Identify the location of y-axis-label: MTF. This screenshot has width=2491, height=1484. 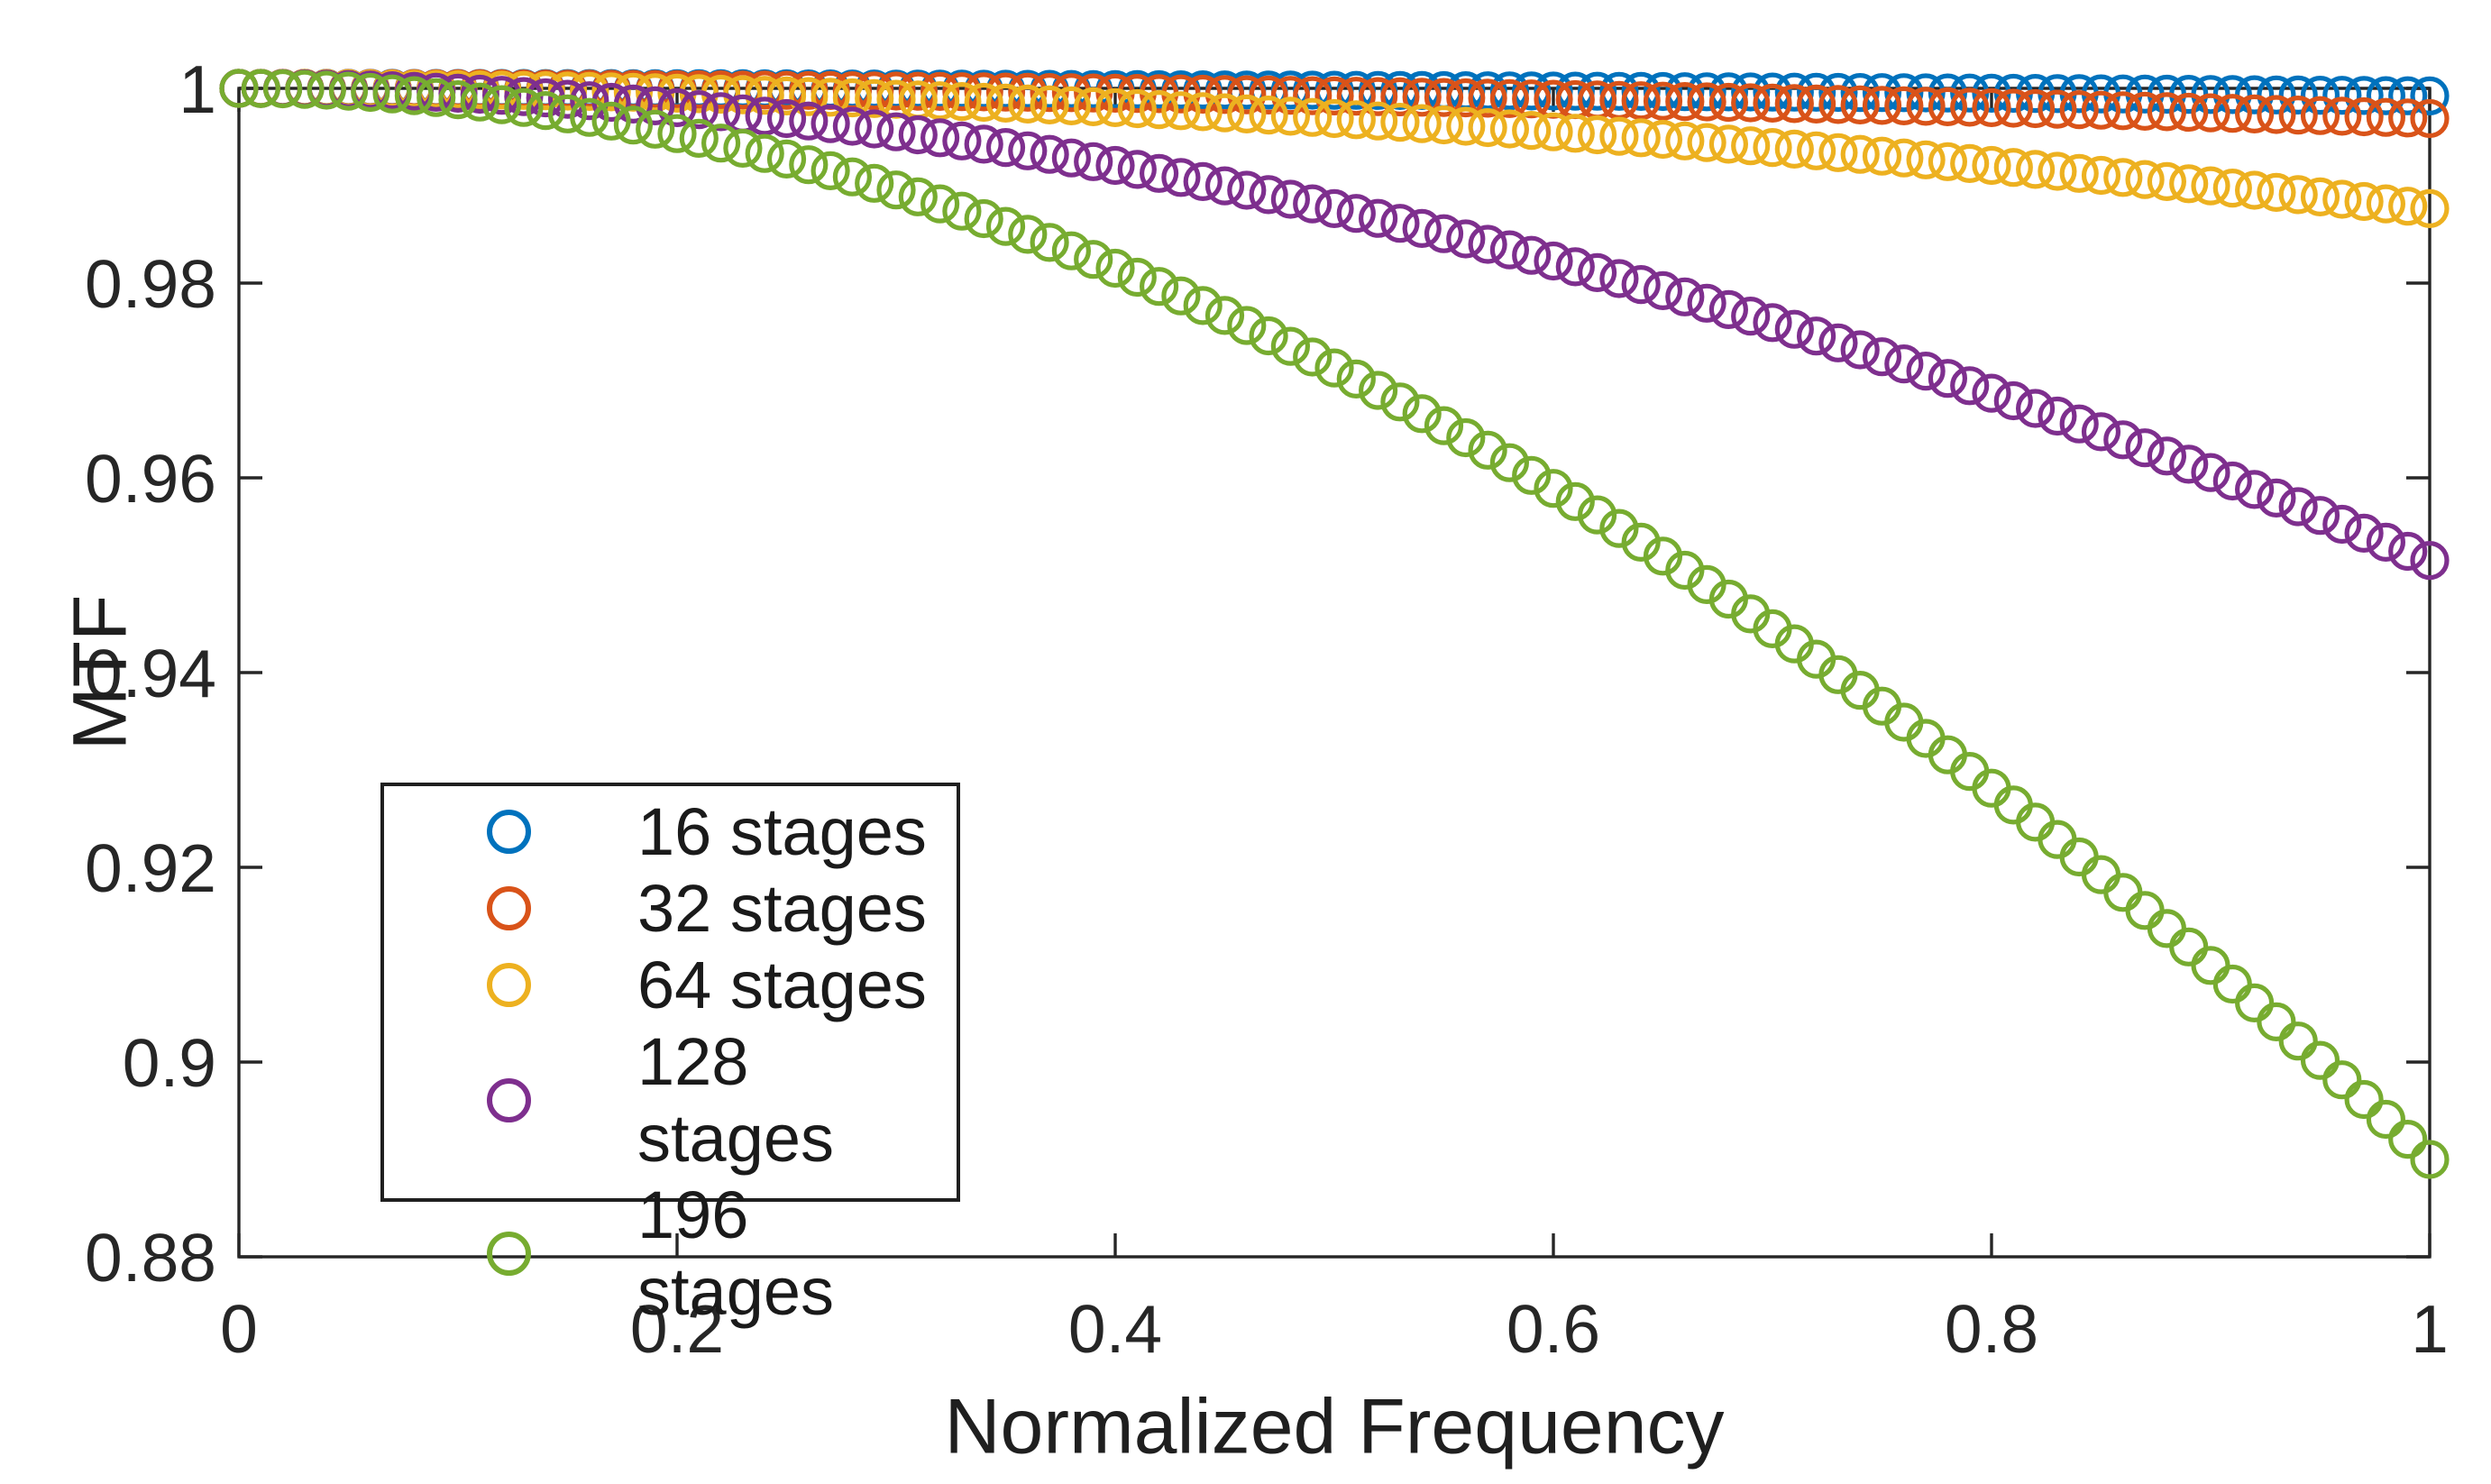
(99, 672).